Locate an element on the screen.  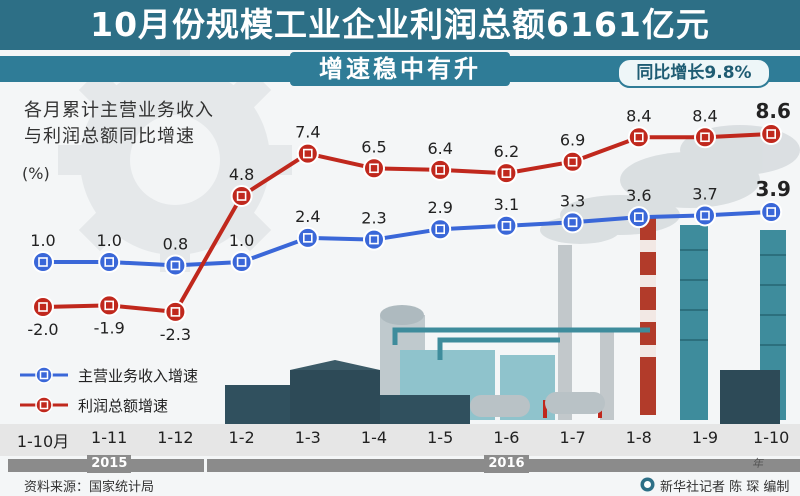
title-bar is located at coordinates (400, 25).